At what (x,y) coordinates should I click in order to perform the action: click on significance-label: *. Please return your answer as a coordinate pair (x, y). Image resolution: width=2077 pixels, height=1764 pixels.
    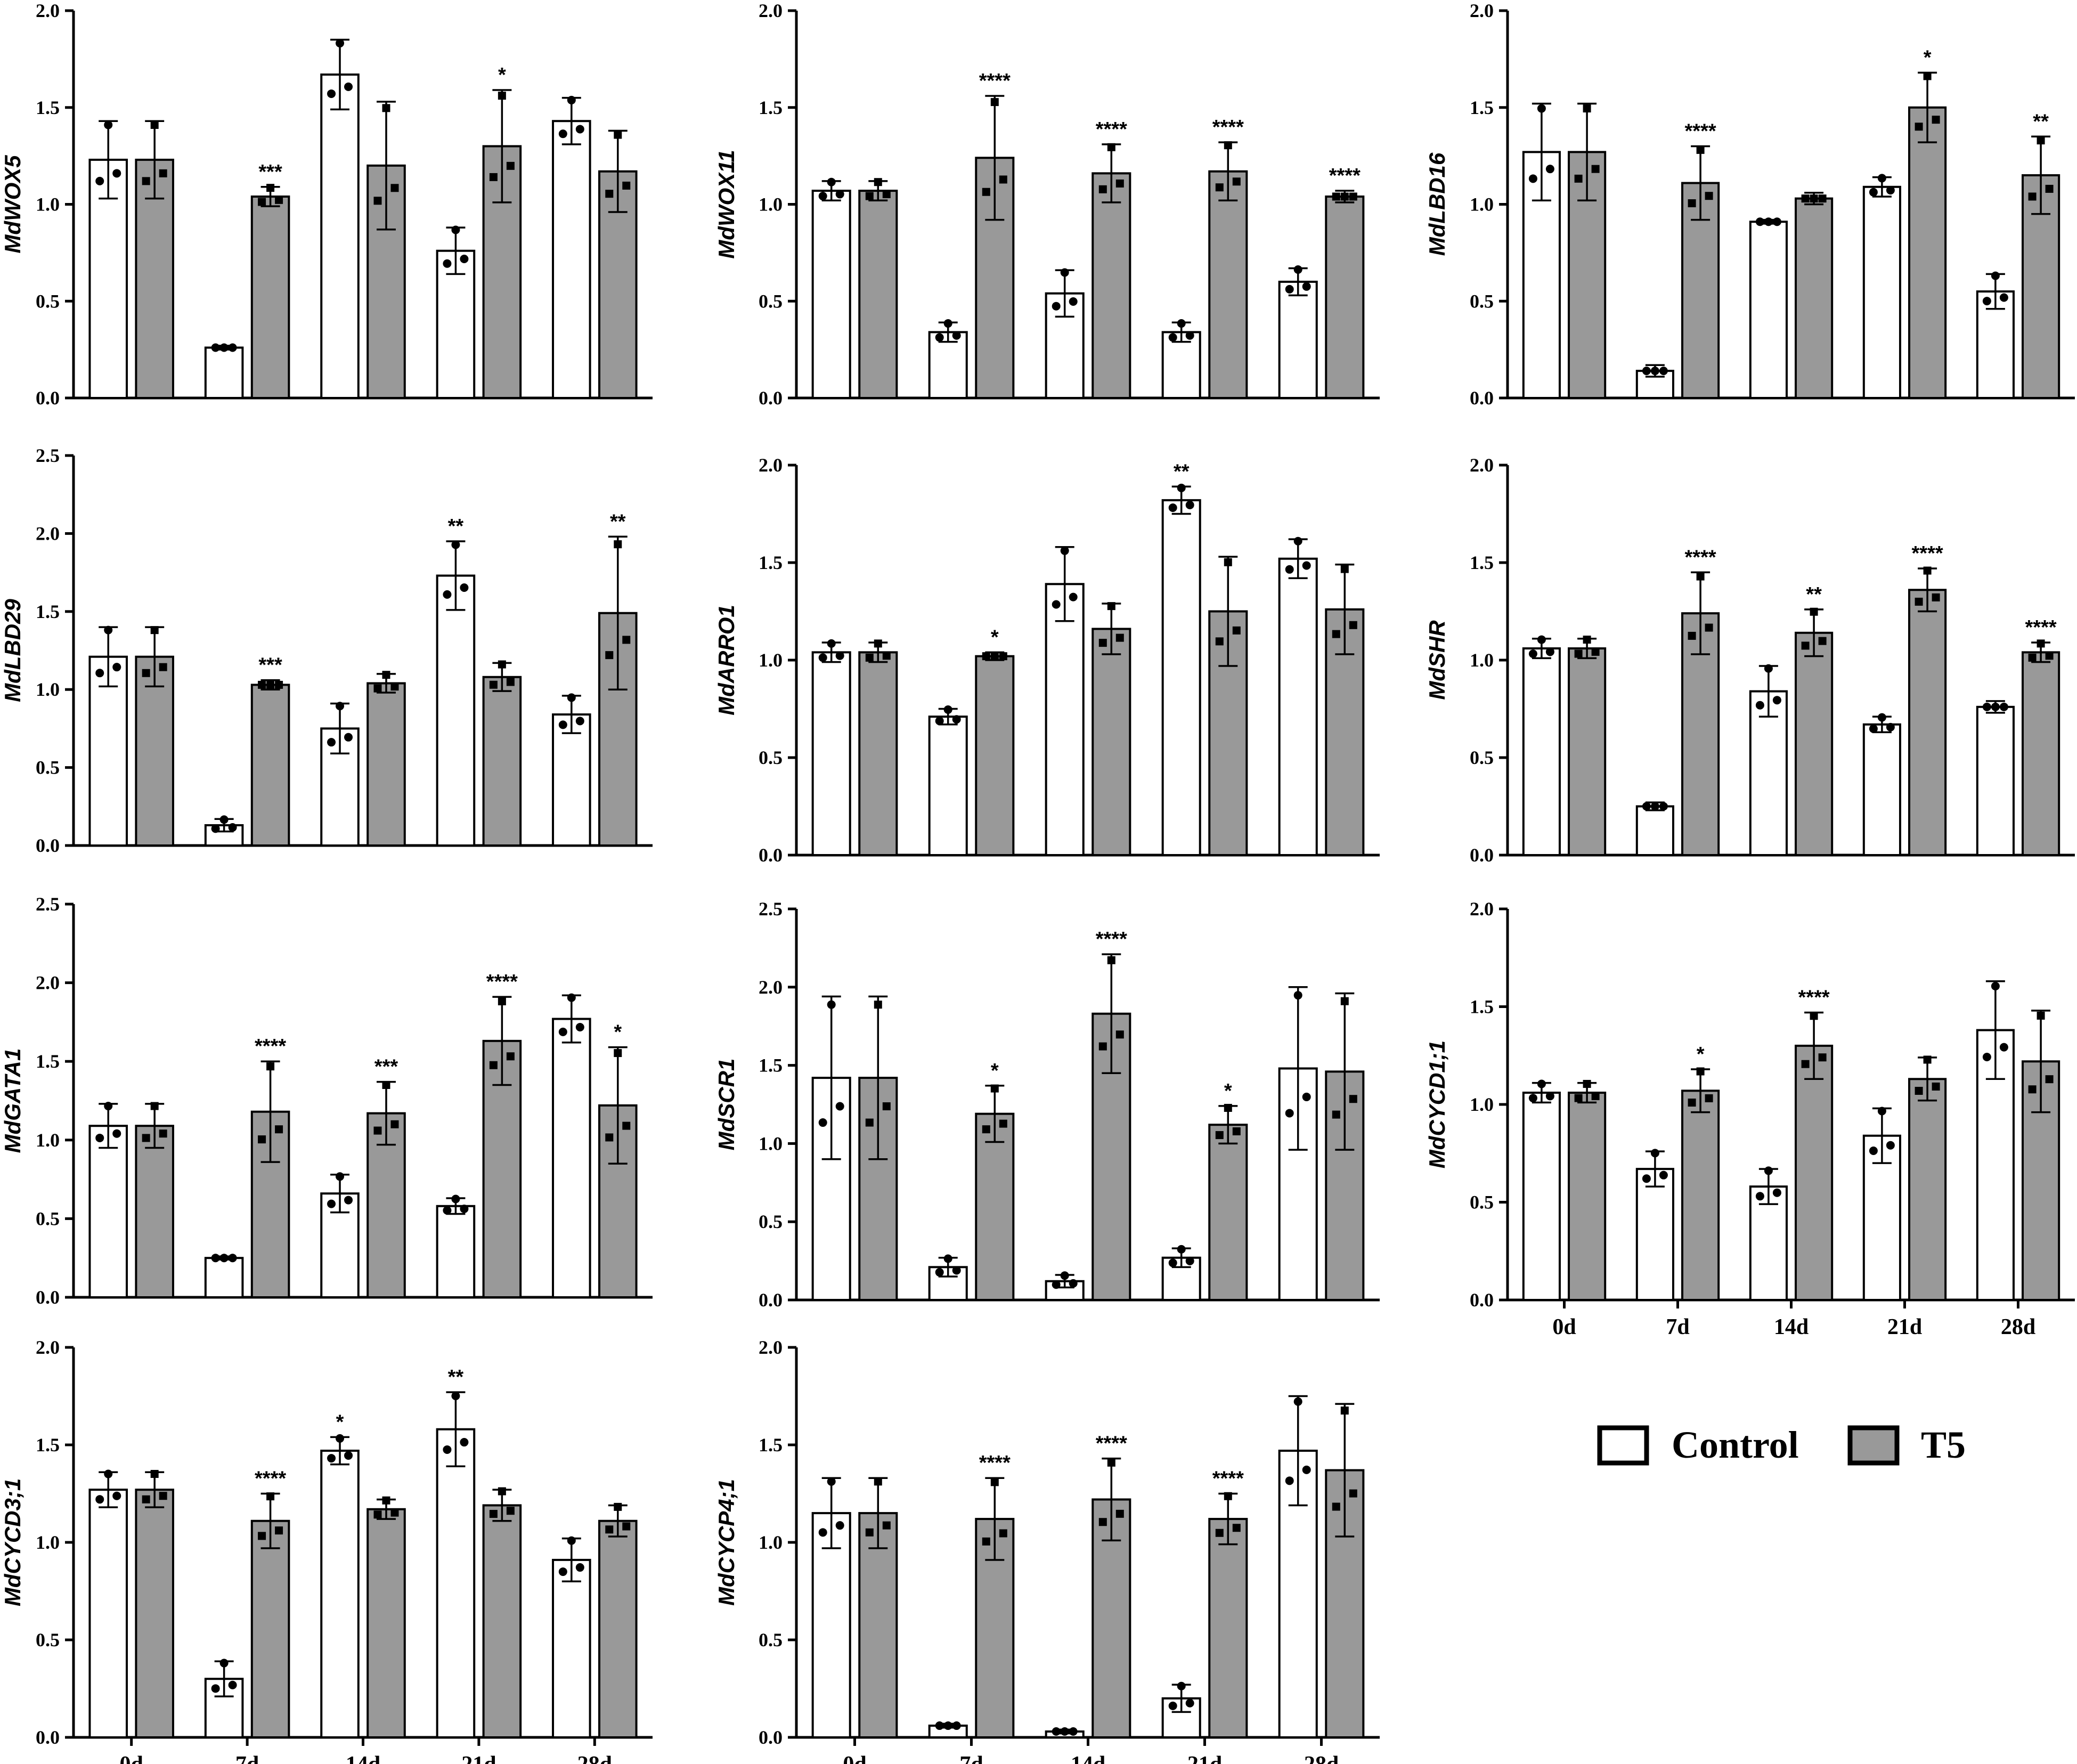
    Looking at the image, I should click on (1928, 58).